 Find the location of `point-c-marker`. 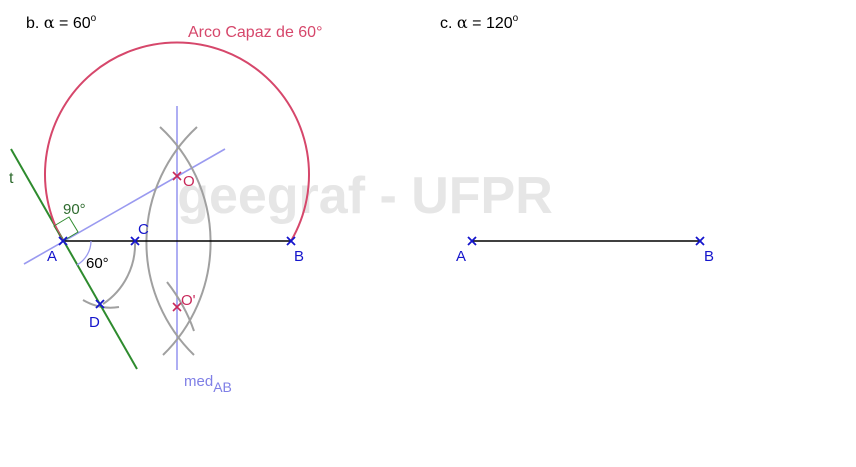

point-c-marker is located at coordinates (135, 241).